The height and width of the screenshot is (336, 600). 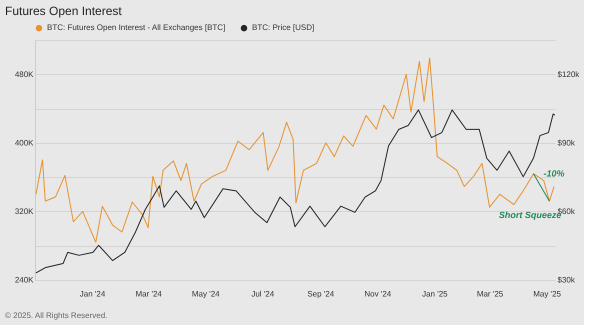 I want to click on x-tick-label: May '25, so click(x=547, y=294).